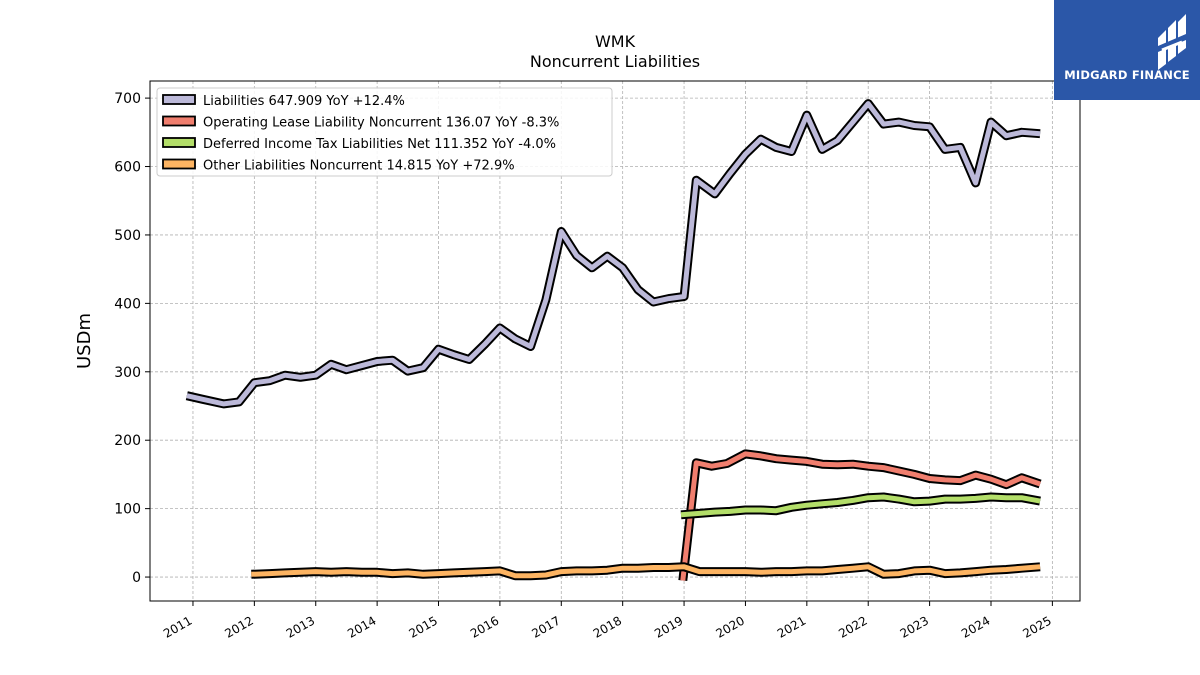 This screenshot has width=1200, height=675. I want to click on x-tick-label: 2021, so click(791, 626).